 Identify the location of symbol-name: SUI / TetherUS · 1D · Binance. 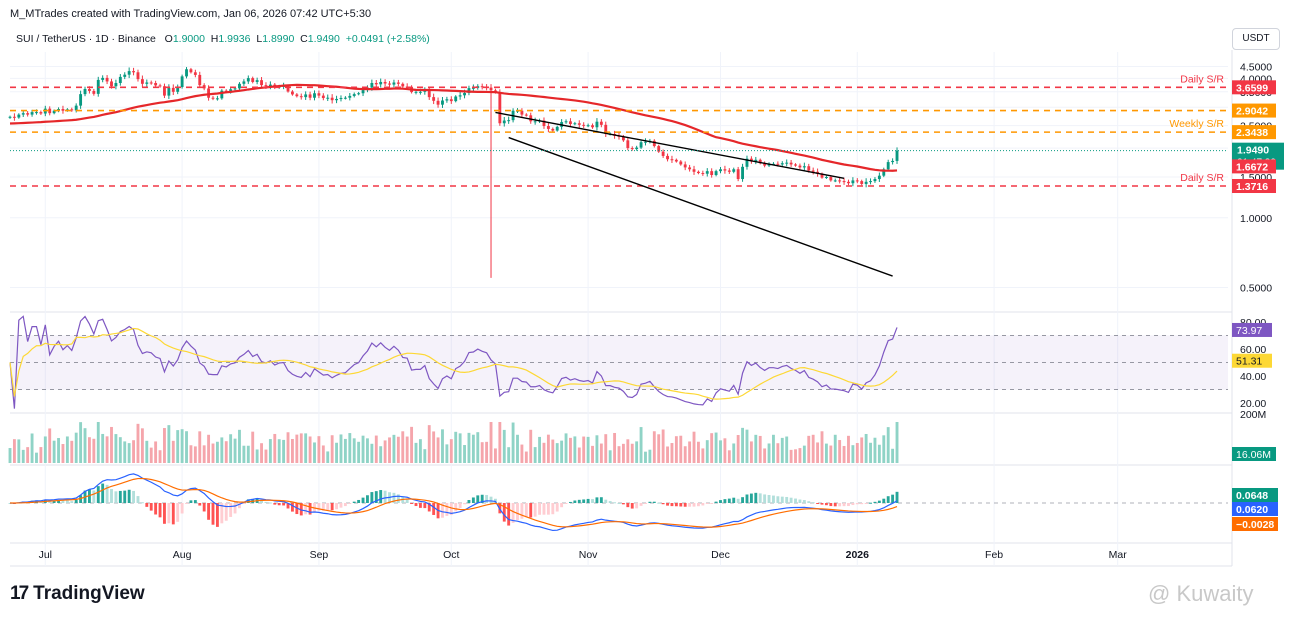
(86, 39).